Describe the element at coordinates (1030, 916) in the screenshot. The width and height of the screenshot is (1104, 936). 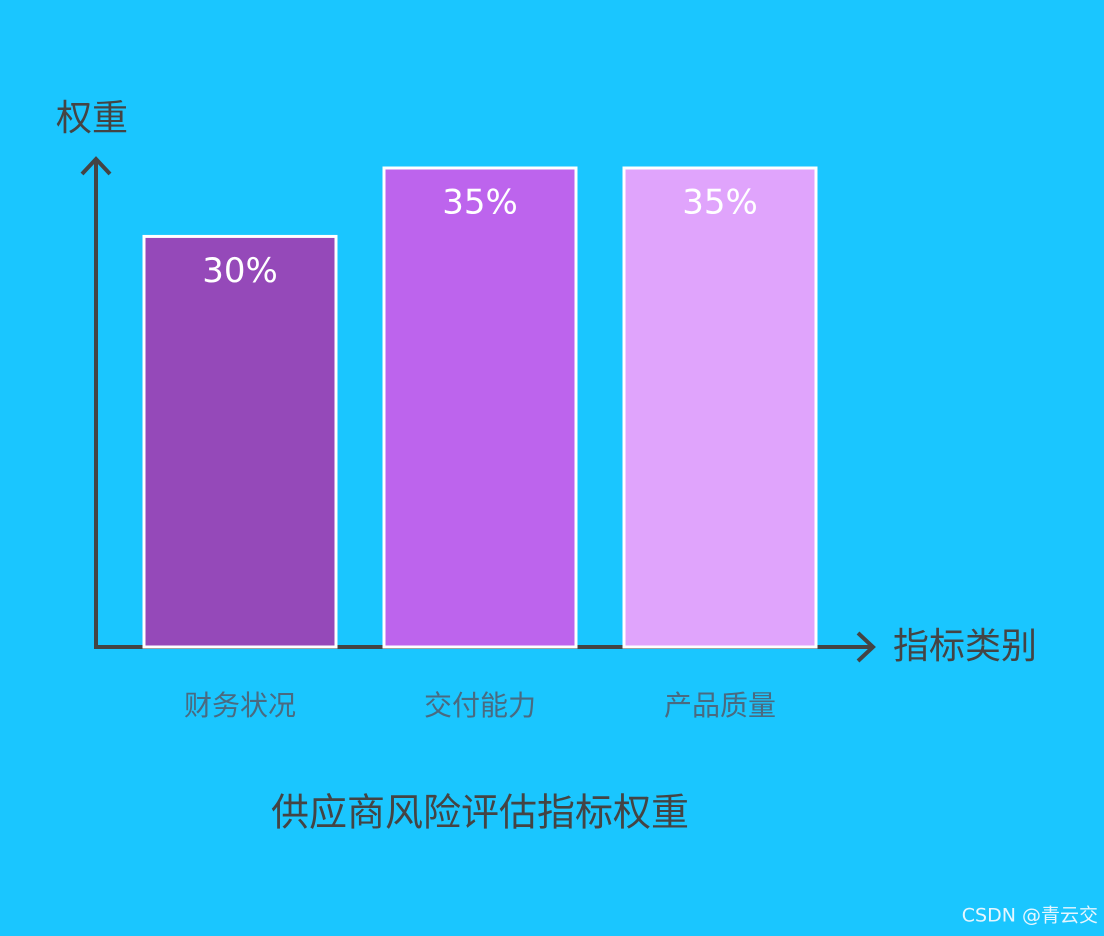
I see `watermark: CSDN @青云交` at that location.